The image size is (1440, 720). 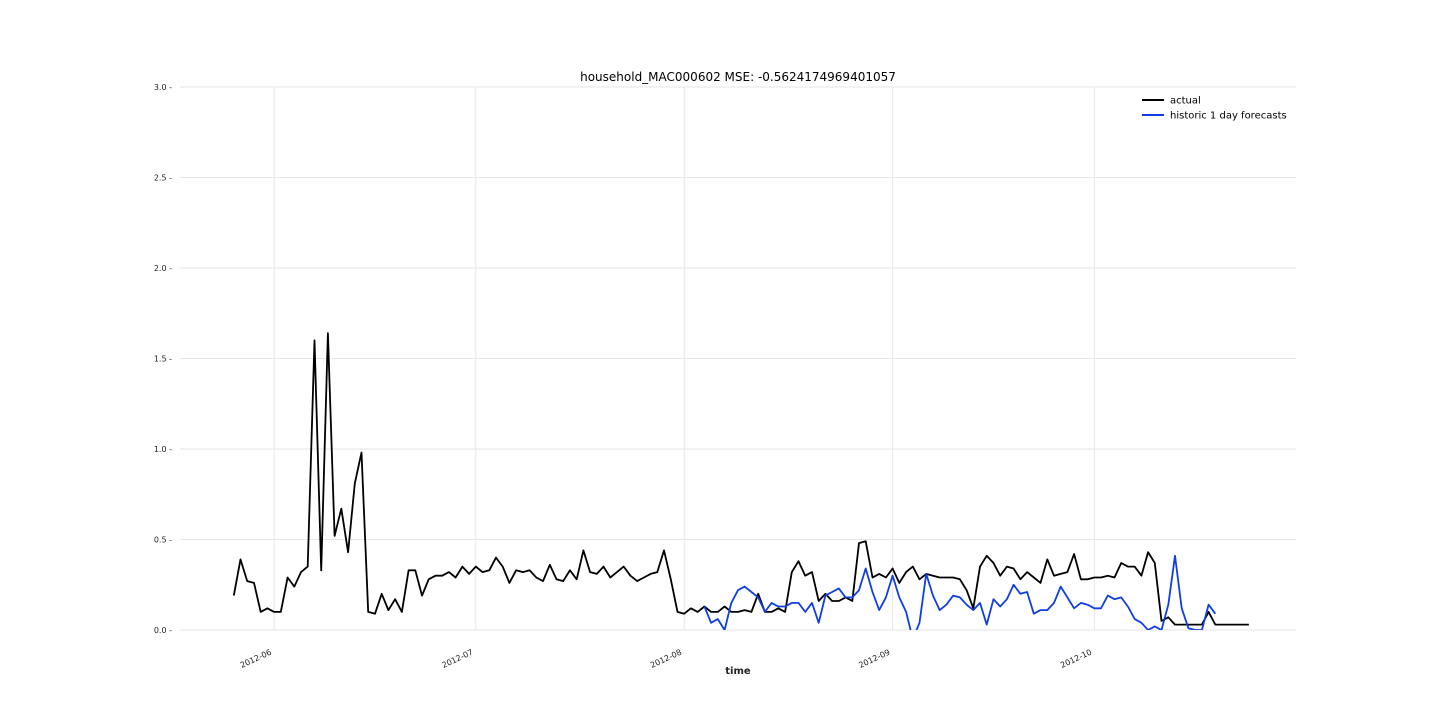 I want to click on y-tick-label: 2.5 -, so click(x=163, y=178).